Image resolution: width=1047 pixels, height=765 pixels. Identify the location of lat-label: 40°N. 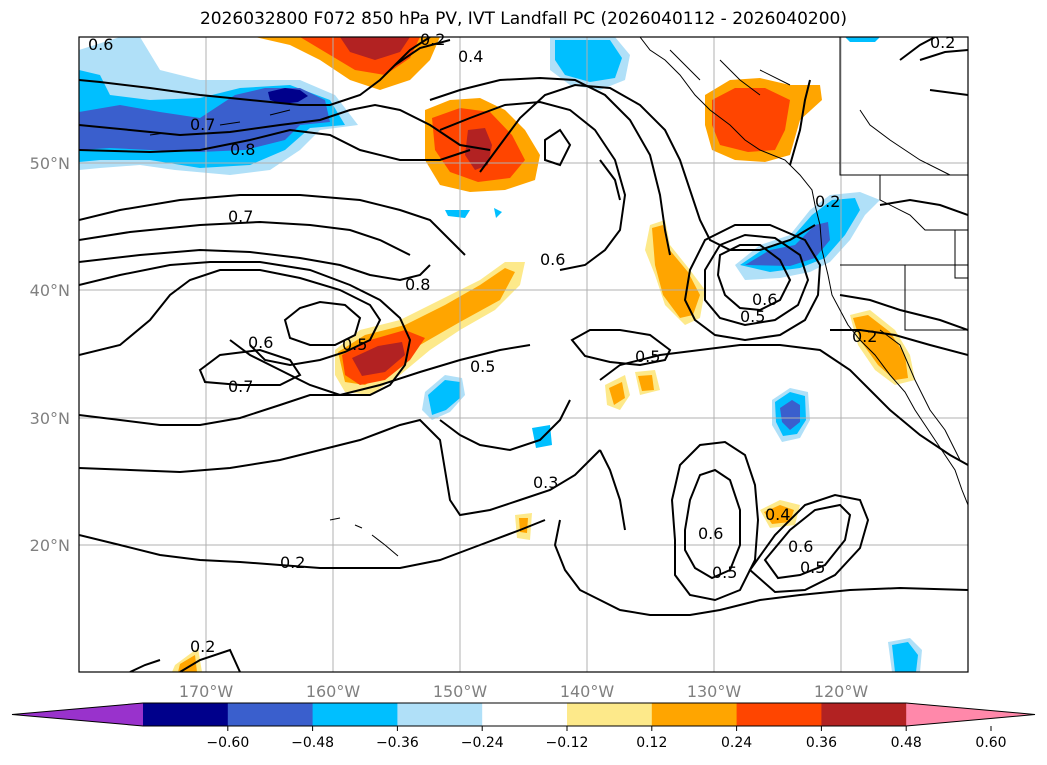
(50, 290).